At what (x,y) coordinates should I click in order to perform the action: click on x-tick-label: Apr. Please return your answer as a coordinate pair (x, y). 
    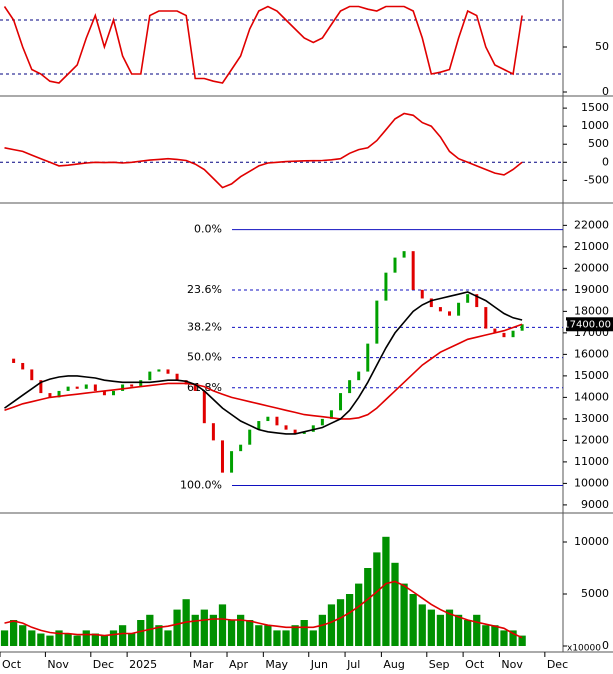
    Looking at the image, I should click on (239, 664).